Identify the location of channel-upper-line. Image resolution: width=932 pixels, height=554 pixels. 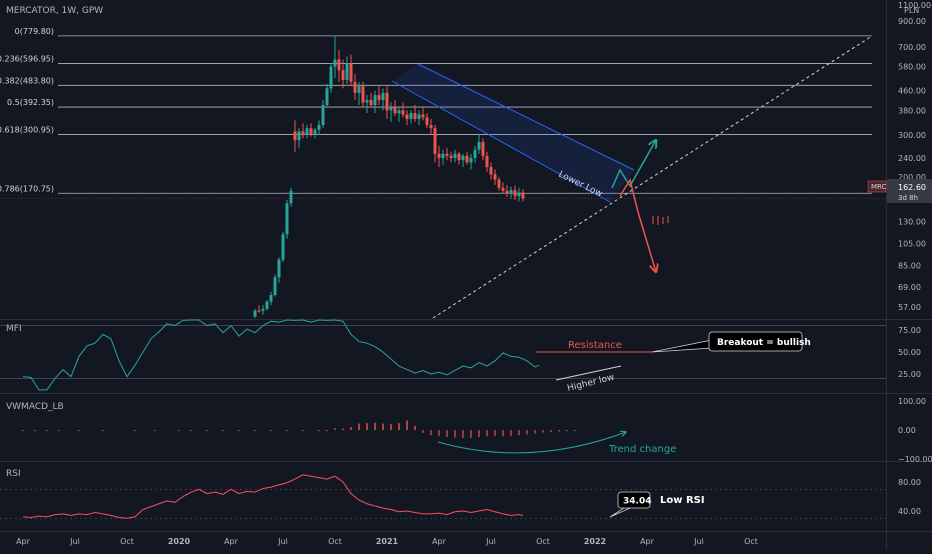
(526, 117).